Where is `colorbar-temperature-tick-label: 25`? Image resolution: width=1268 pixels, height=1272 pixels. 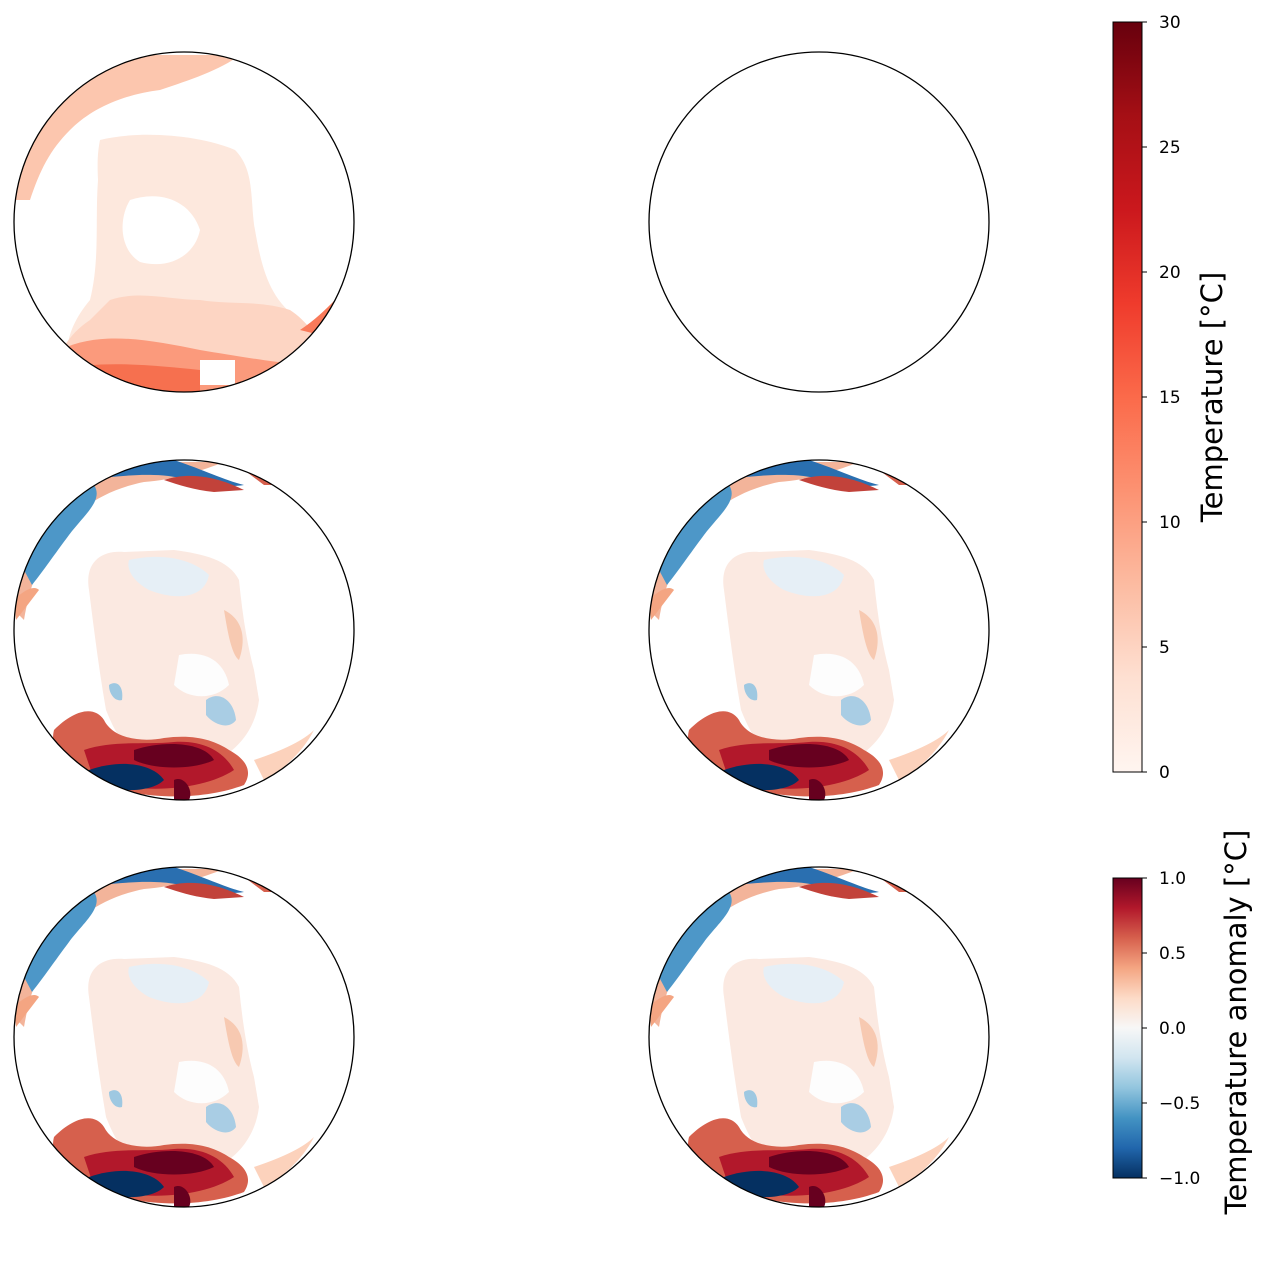 colorbar-temperature-tick-label: 25 is located at coordinates (1170, 148).